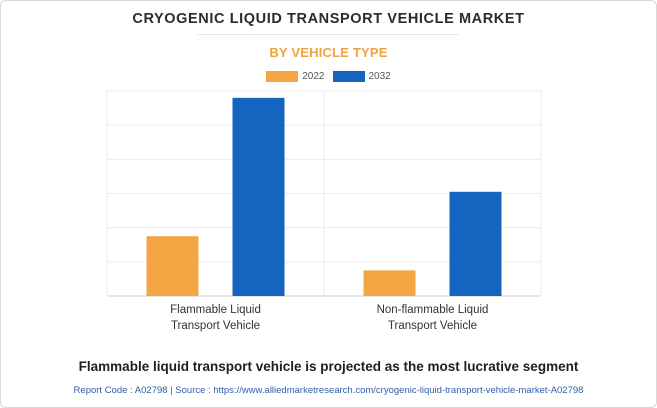 Image resolution: width=657 pixels, height=408 pixels. Describe the element at coordinates (328, 34) in the screenshot. I see `title-divider` at that location.